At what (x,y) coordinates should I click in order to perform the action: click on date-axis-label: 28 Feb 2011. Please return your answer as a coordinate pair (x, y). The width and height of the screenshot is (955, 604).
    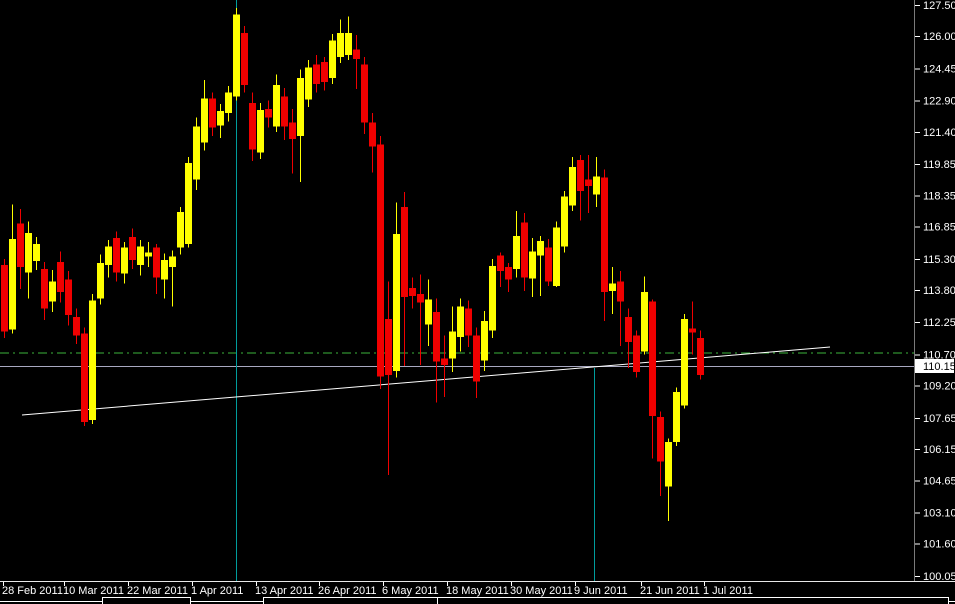
    Looking at the image, I should click on (32, 591).